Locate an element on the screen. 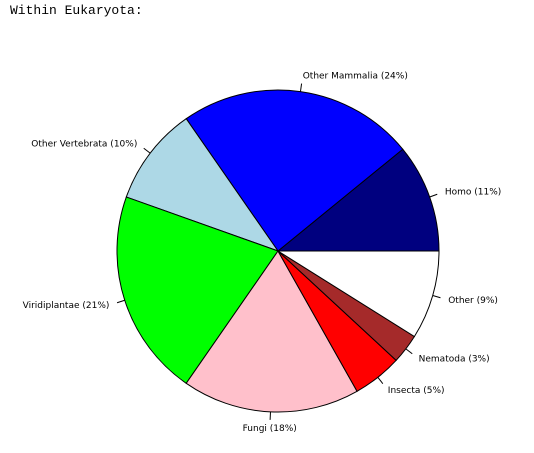 The width and height of the screenshot is (534, 453). pie-slice-label: Viridiplantae (21%) is located at coordinates (66, 306).